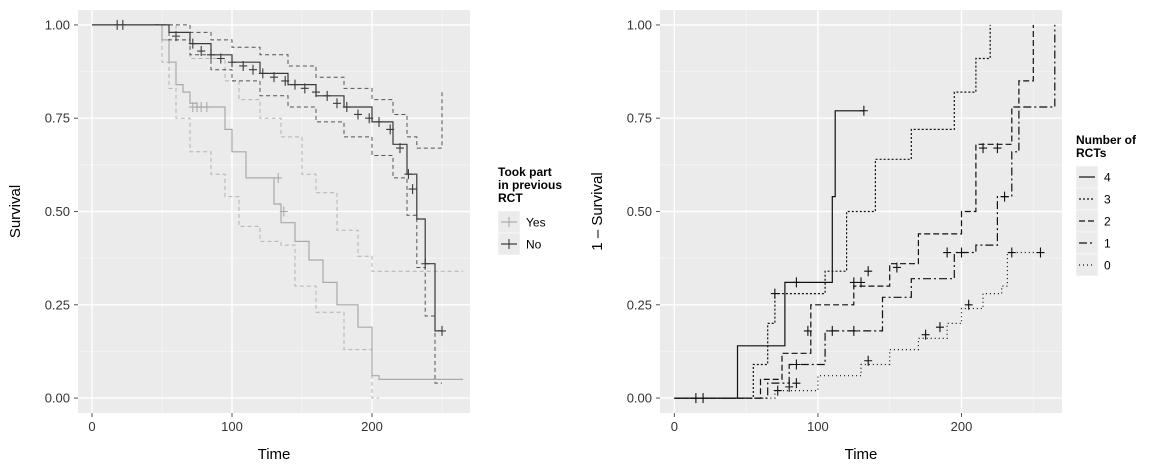 The height and width of the screenshot is (465, 1153). I want to click on legend-label-Yes: Yes, so click(536, 223).